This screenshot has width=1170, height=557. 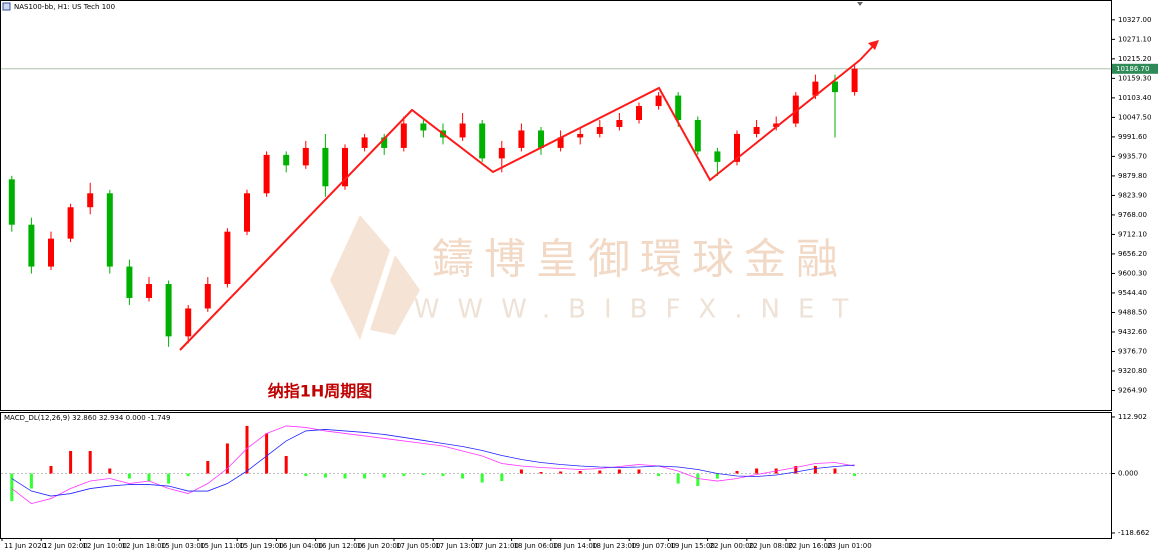 I want to click on x-tick-label: 15 Jun 11:00, so click(x=222, y=546).